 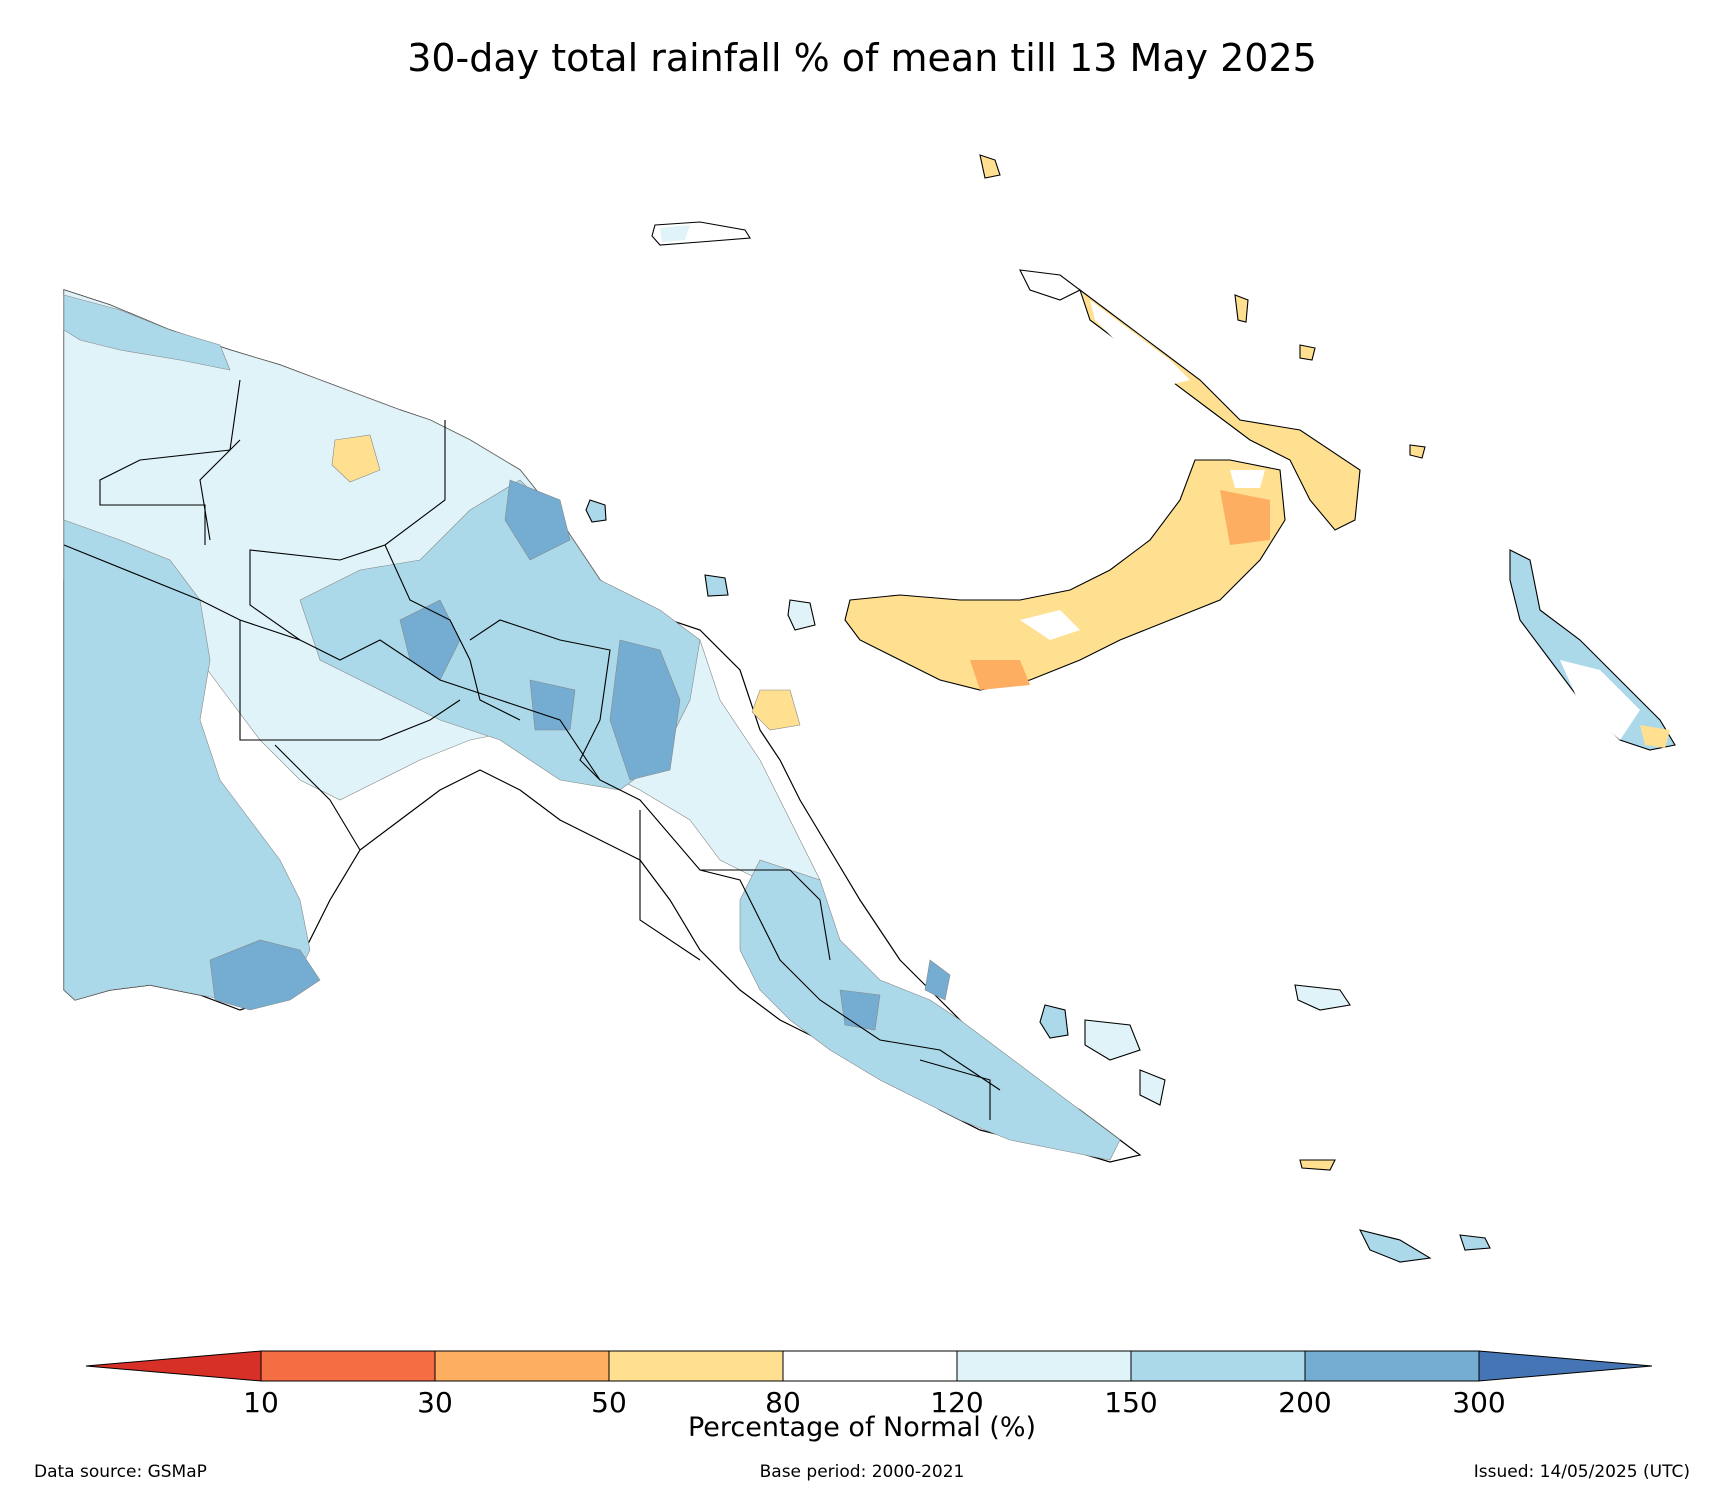 I want to click on fergusson-island, so click(x=1112, y=1040).